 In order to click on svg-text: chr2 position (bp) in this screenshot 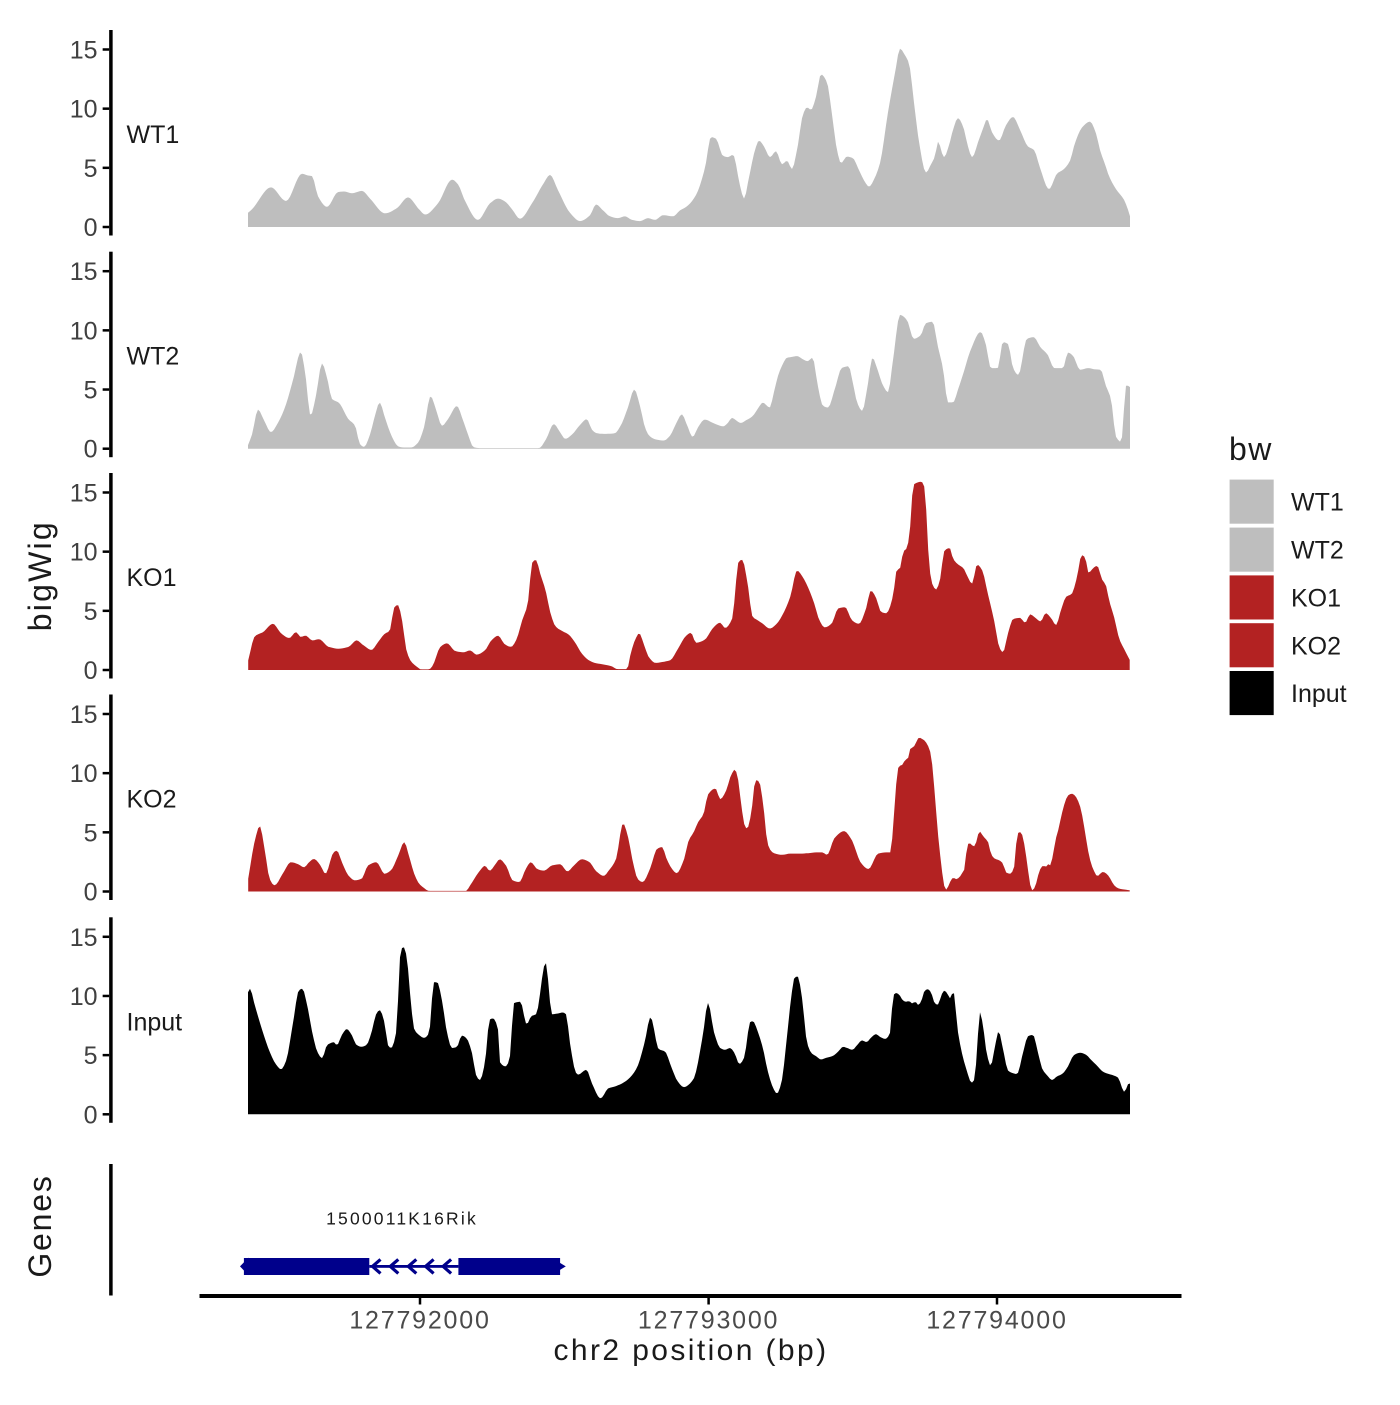, I will do `click(691, 1350)`.